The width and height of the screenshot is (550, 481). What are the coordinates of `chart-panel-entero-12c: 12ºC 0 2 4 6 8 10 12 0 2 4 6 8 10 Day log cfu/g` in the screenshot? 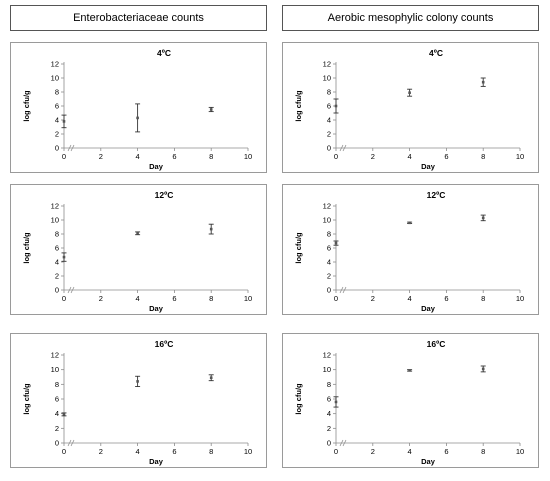 It's located at (138, 249).